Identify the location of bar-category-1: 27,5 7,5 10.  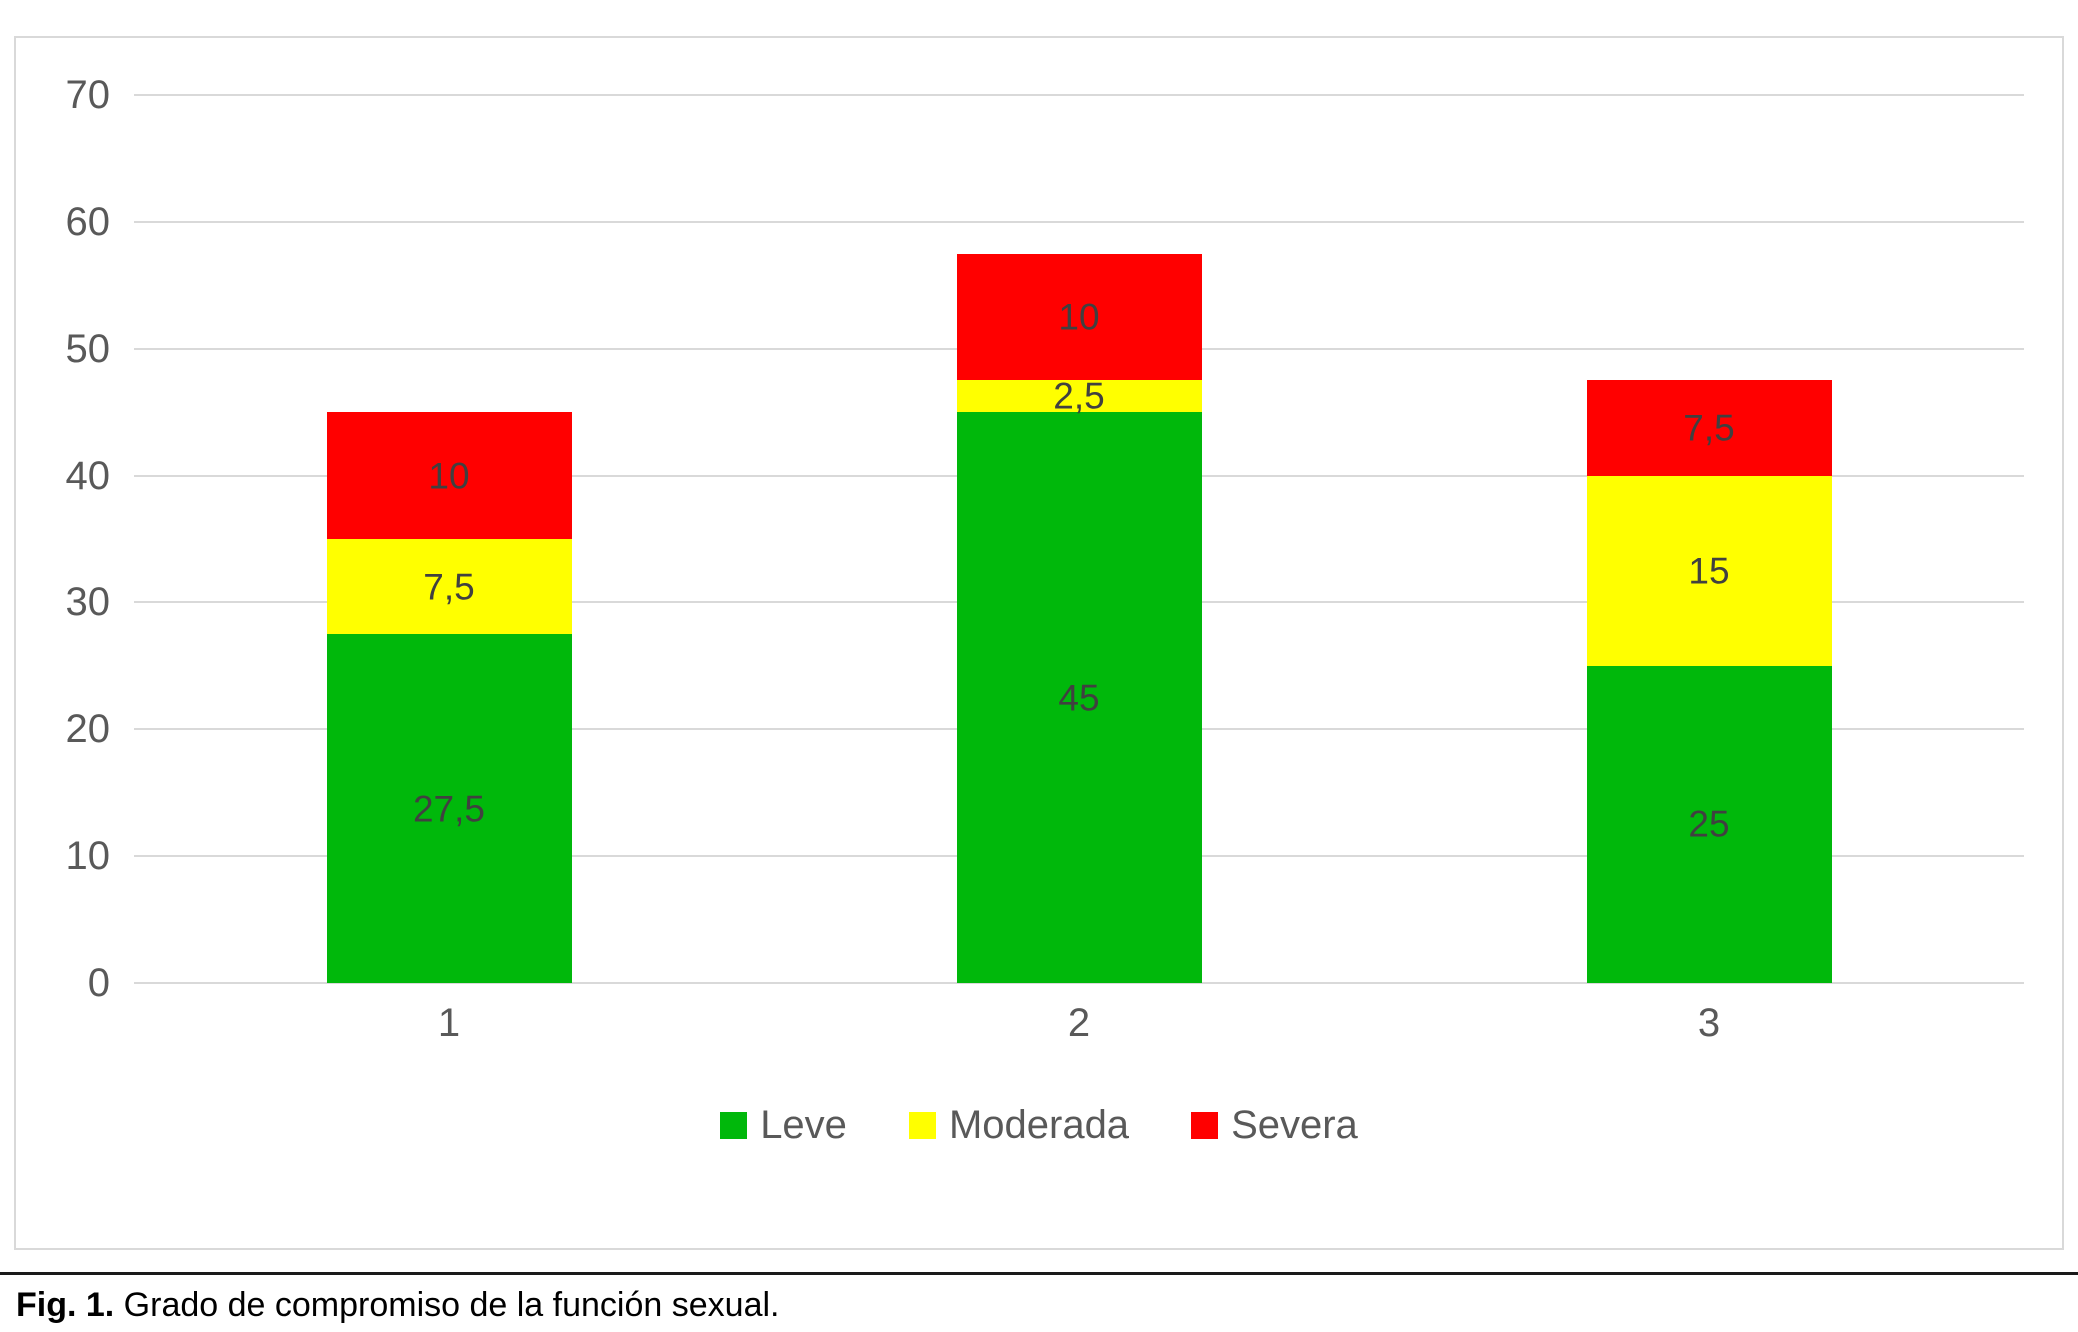
(449, 697).